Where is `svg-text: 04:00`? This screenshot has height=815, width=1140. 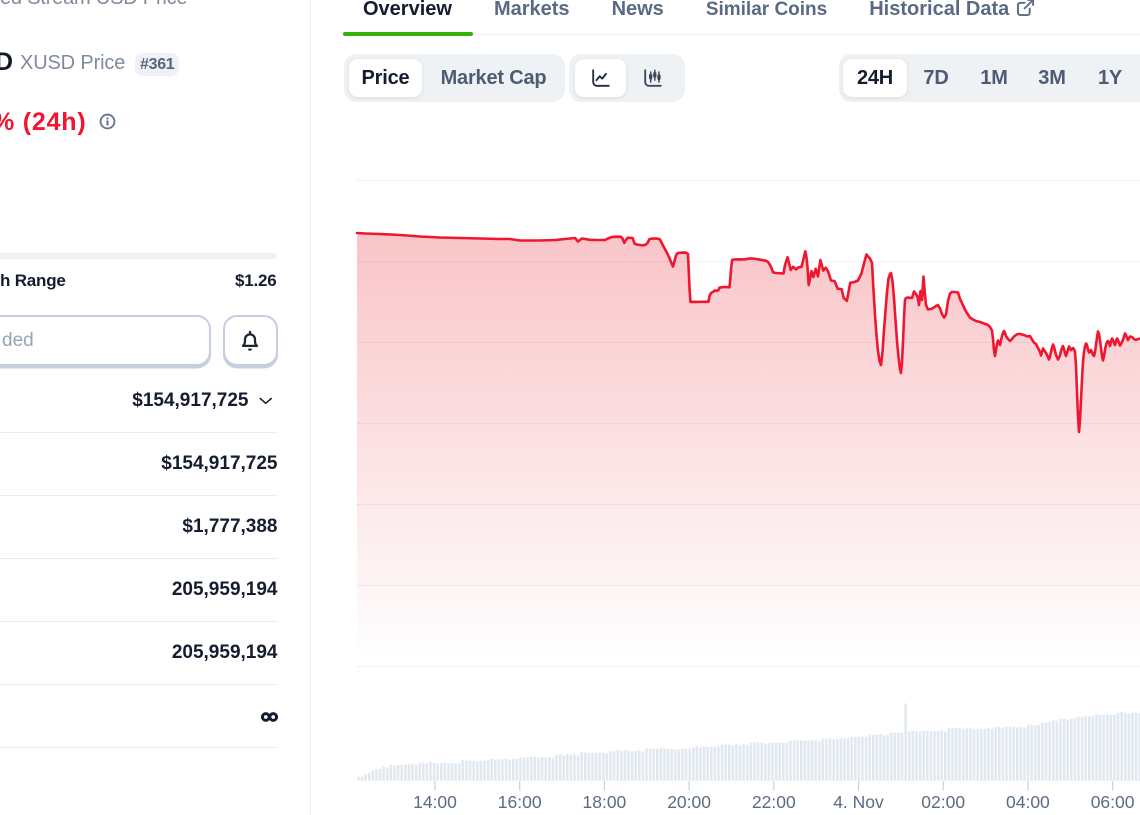
svg-text: 04:00 is located at coordinates (1028, 802).